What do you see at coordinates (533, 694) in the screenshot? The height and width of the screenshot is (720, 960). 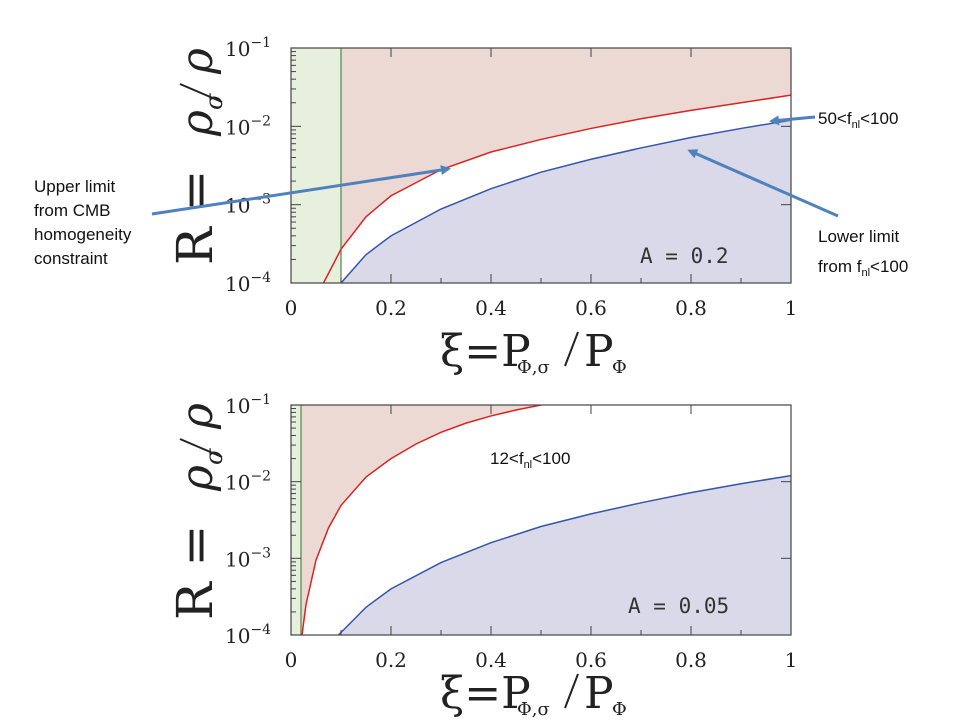 I see `x-axis-label-bottom: ξ=P Φ,σ P Φ` at bounding box center [533, 694].